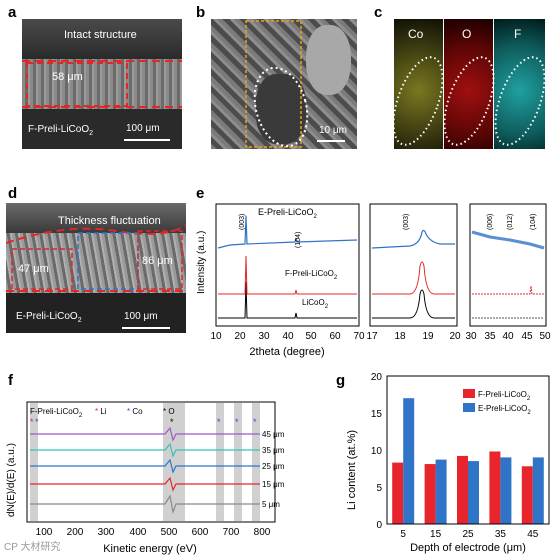  Describe the element at coordinates (238, 462) in the screenshot. I see `panel-f-band-co2` at that location.